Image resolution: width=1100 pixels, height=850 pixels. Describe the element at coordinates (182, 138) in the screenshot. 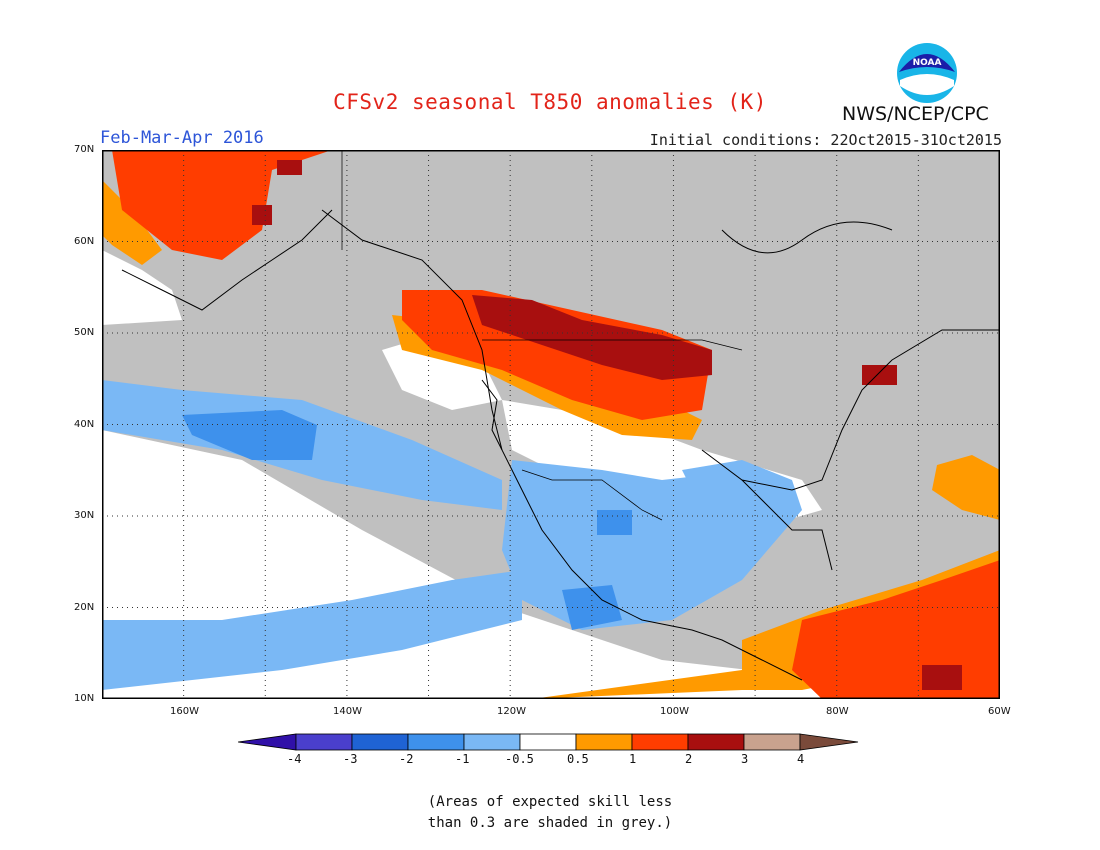

I see `forecast-period: Feb-Mar-Apr 2016` at that location.